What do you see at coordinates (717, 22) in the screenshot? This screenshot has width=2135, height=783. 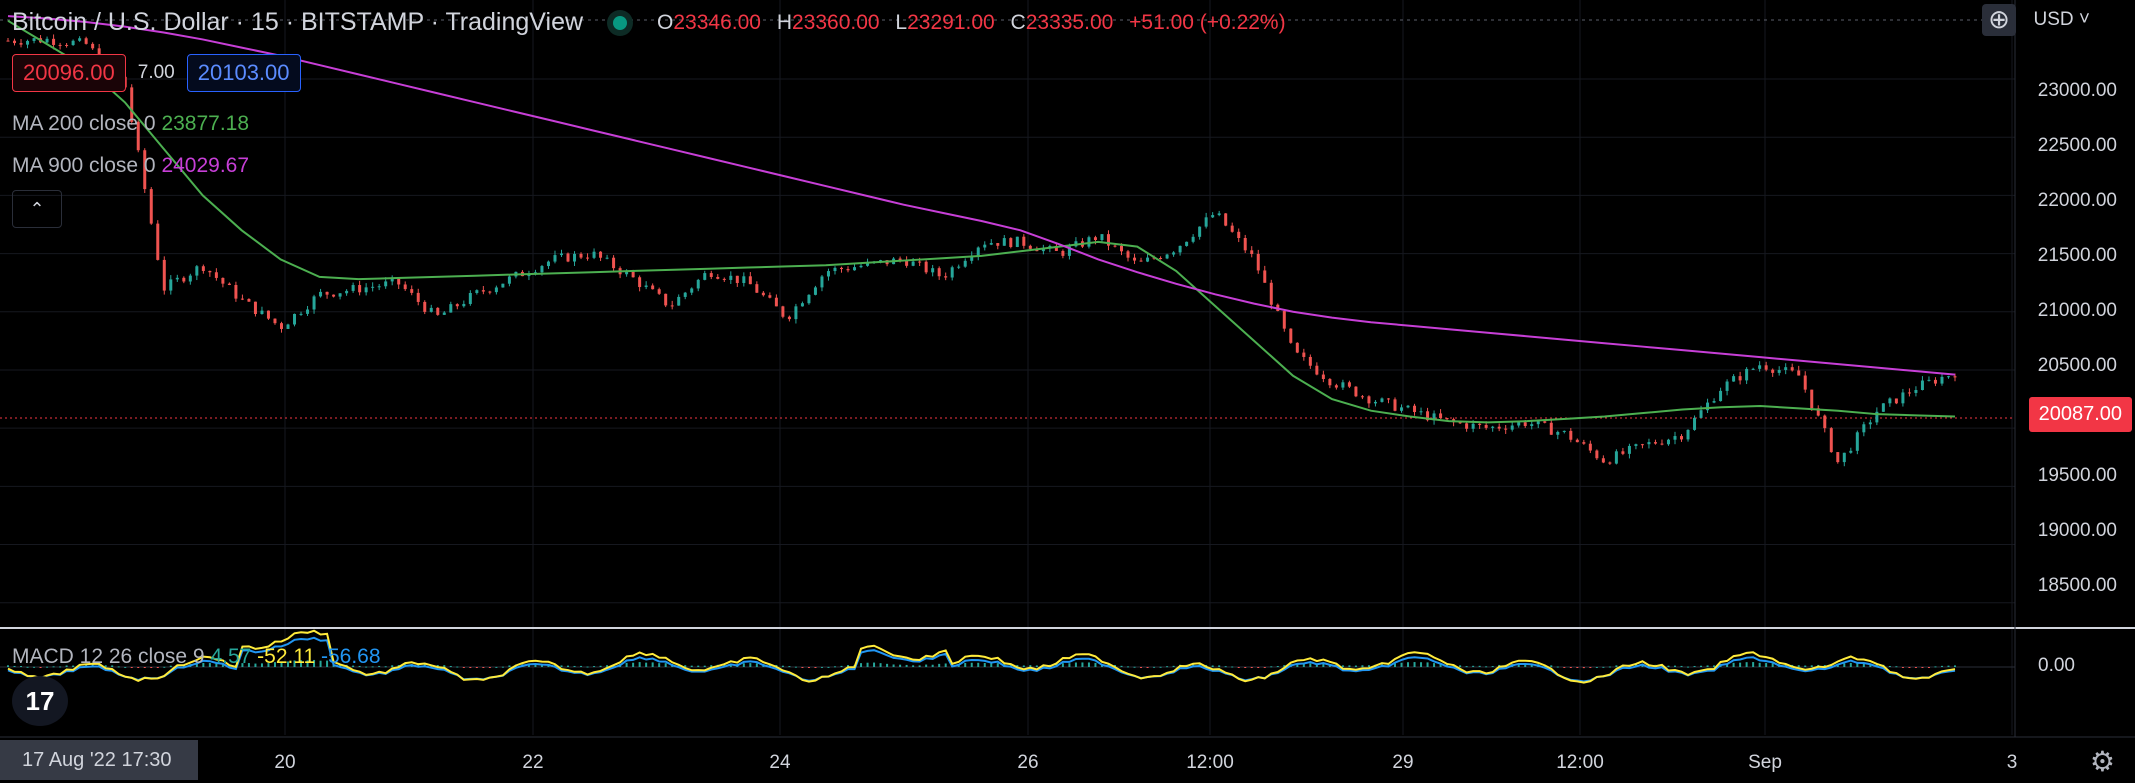 I see `open-value: 23346.00` at bounding box center [717, 22].